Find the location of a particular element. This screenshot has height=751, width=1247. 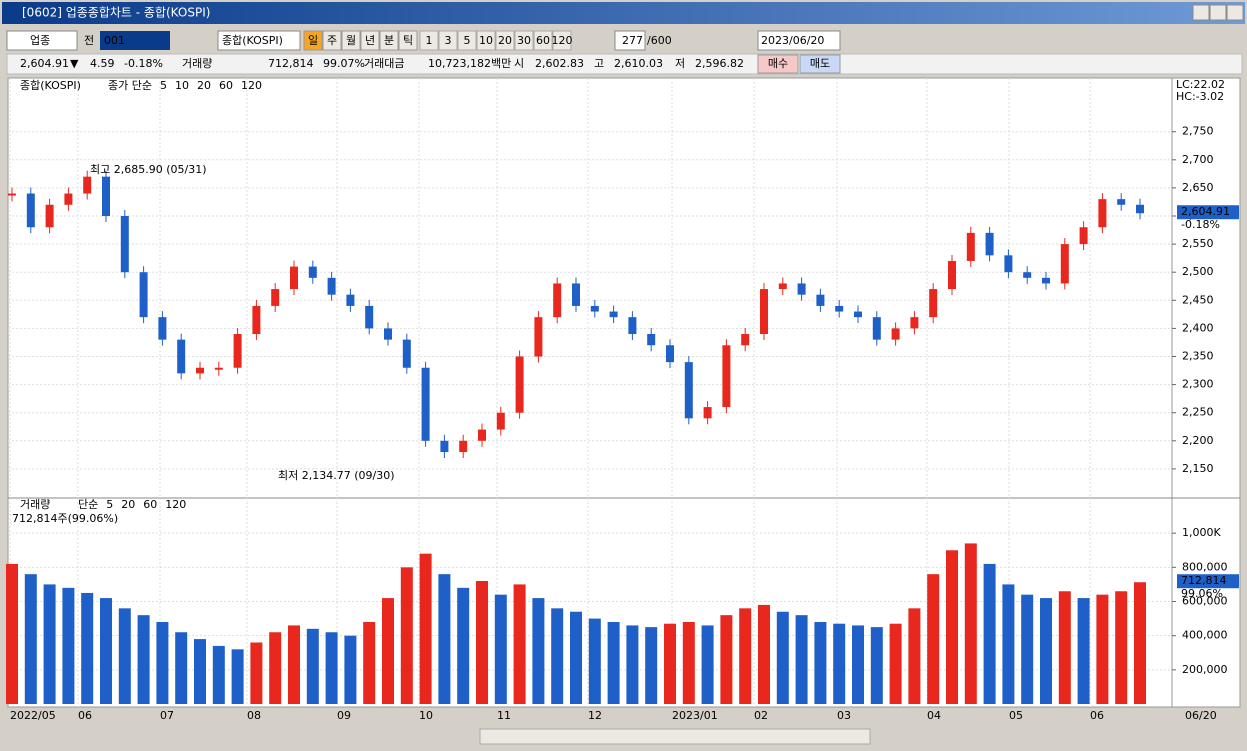

x-tick-label: 12 is located at coordinates (595, 715).